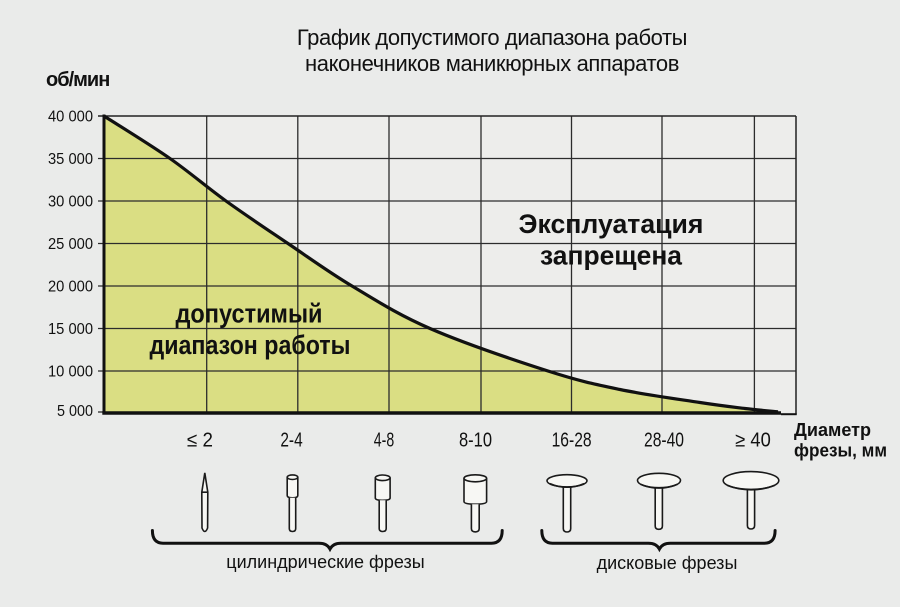  Describe the element at coordinates (70, 202) in the screenshot. I see `svg-text: 30 000` at that location.